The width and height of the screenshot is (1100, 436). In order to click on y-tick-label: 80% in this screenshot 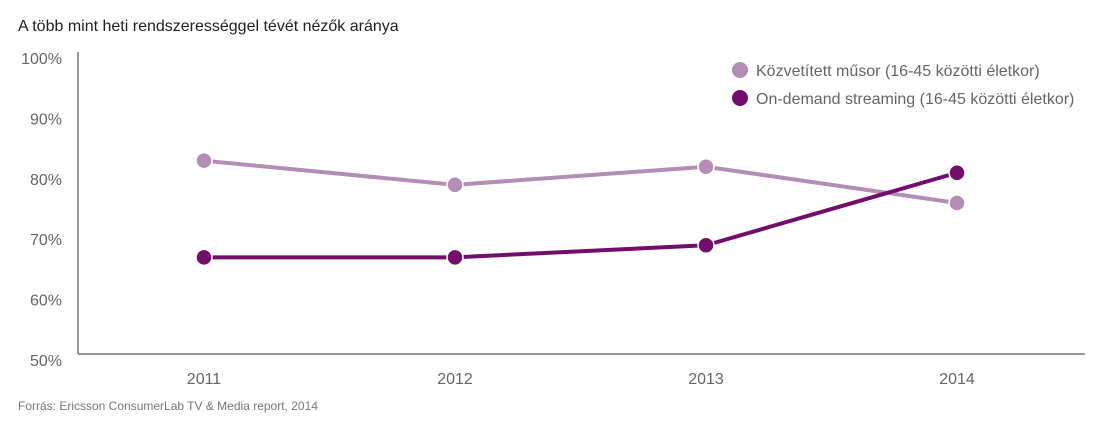, I will do `click(46, 180)`.